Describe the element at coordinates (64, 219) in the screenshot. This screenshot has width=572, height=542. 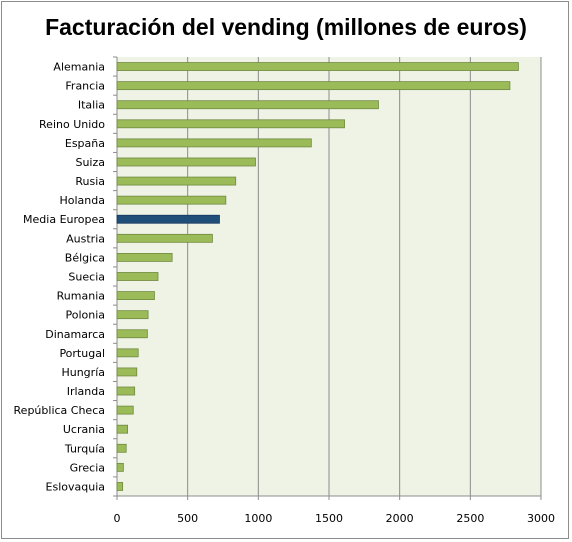
I see `category-label: Media Europea` at that location.